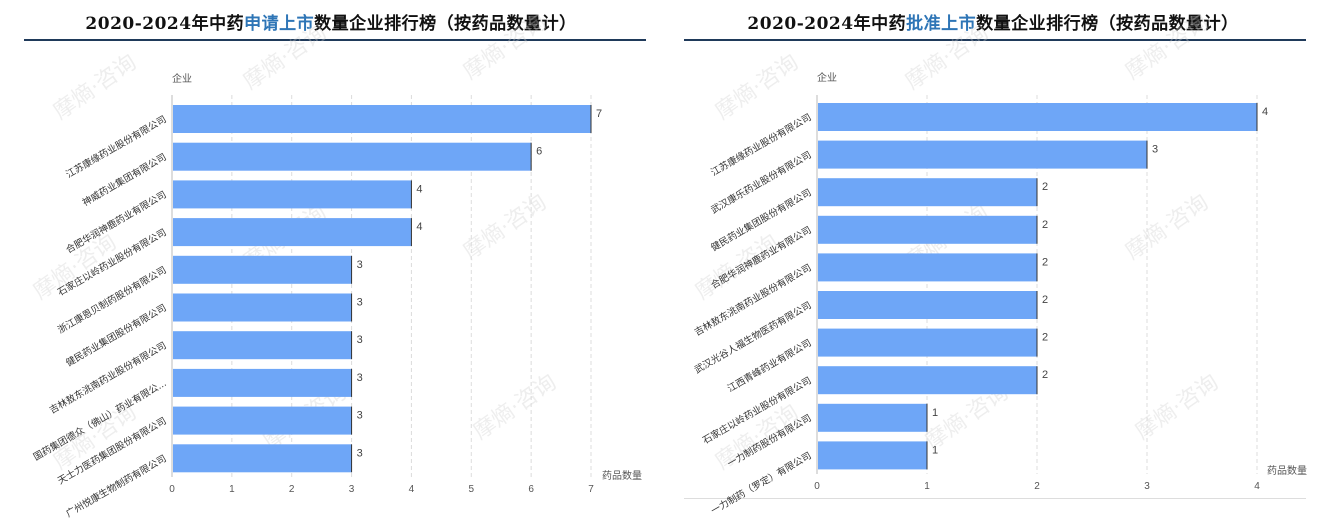 The width and height of the screenshot is (1324, 519). I want to click on left-title-rule, so click(335, 40).